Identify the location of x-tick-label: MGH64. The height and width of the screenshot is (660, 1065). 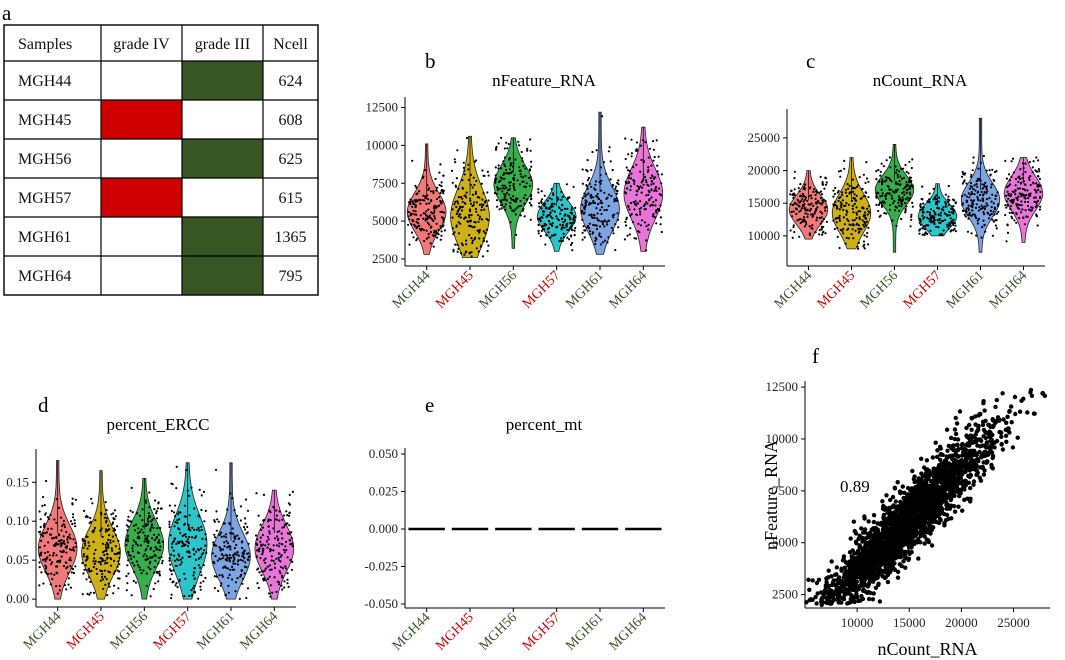
(629, 290).